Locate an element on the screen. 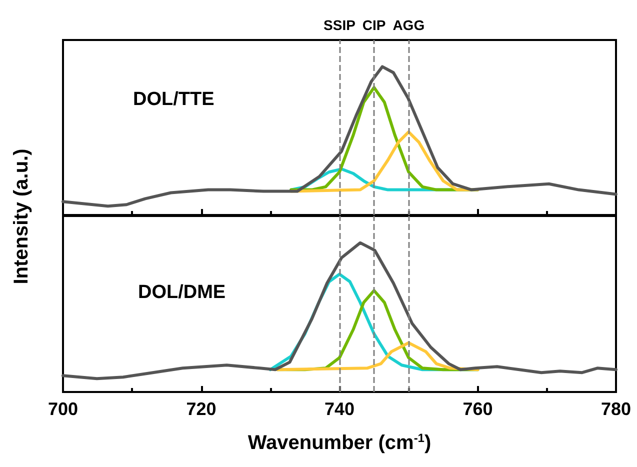 This screenshot has width=637, height=467. x-tick-label: 700 is located at coordinates (63, 409).